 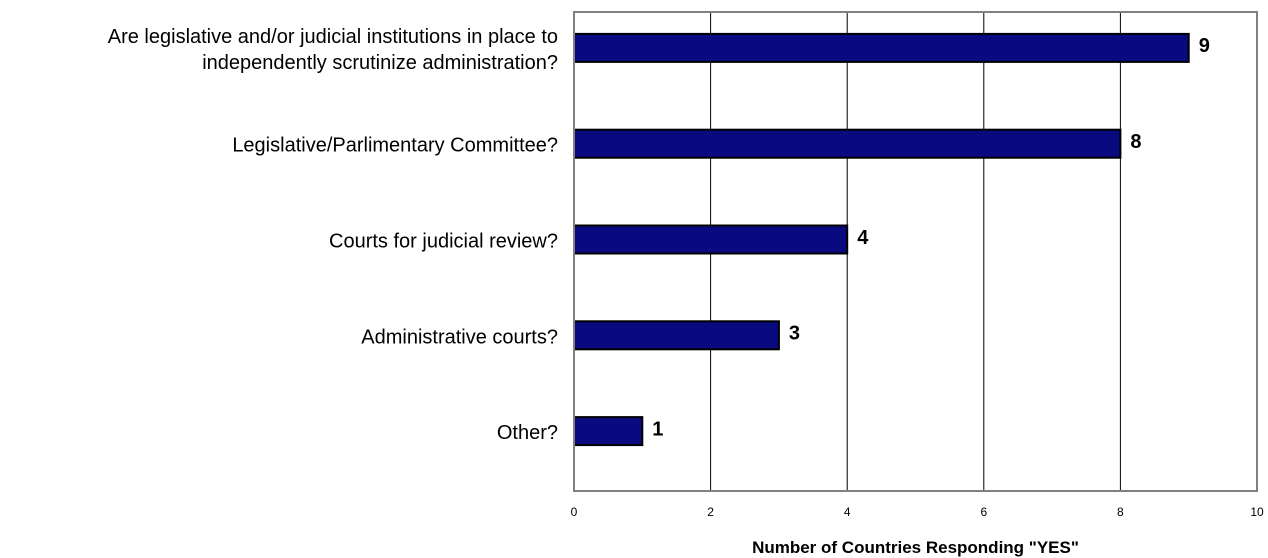 I want to click on x-tick-label: 6, so click(x=983, y=512).